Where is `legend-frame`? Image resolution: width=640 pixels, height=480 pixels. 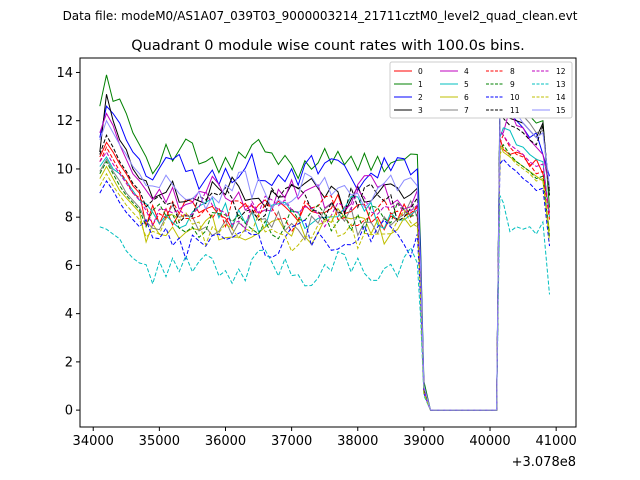 legend-frame is located at coordinates (481, 90).